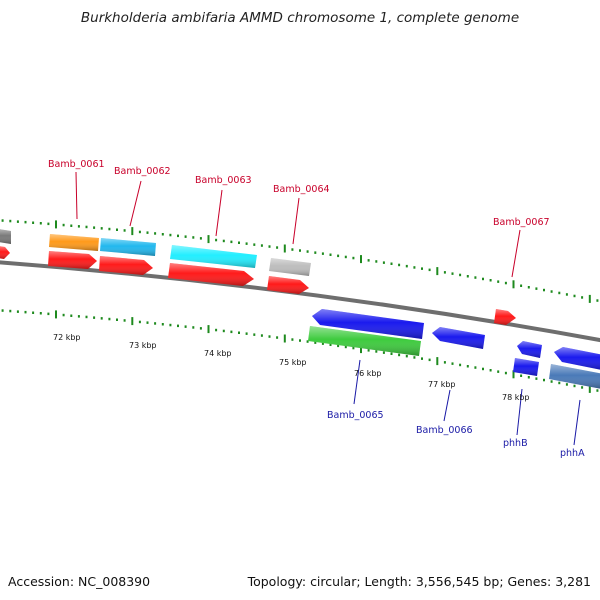 Image resolution: width=600 pixels, height=600 pixels. I want to click on label-bamb-0062: Bamb_0062, so click(142, 171).